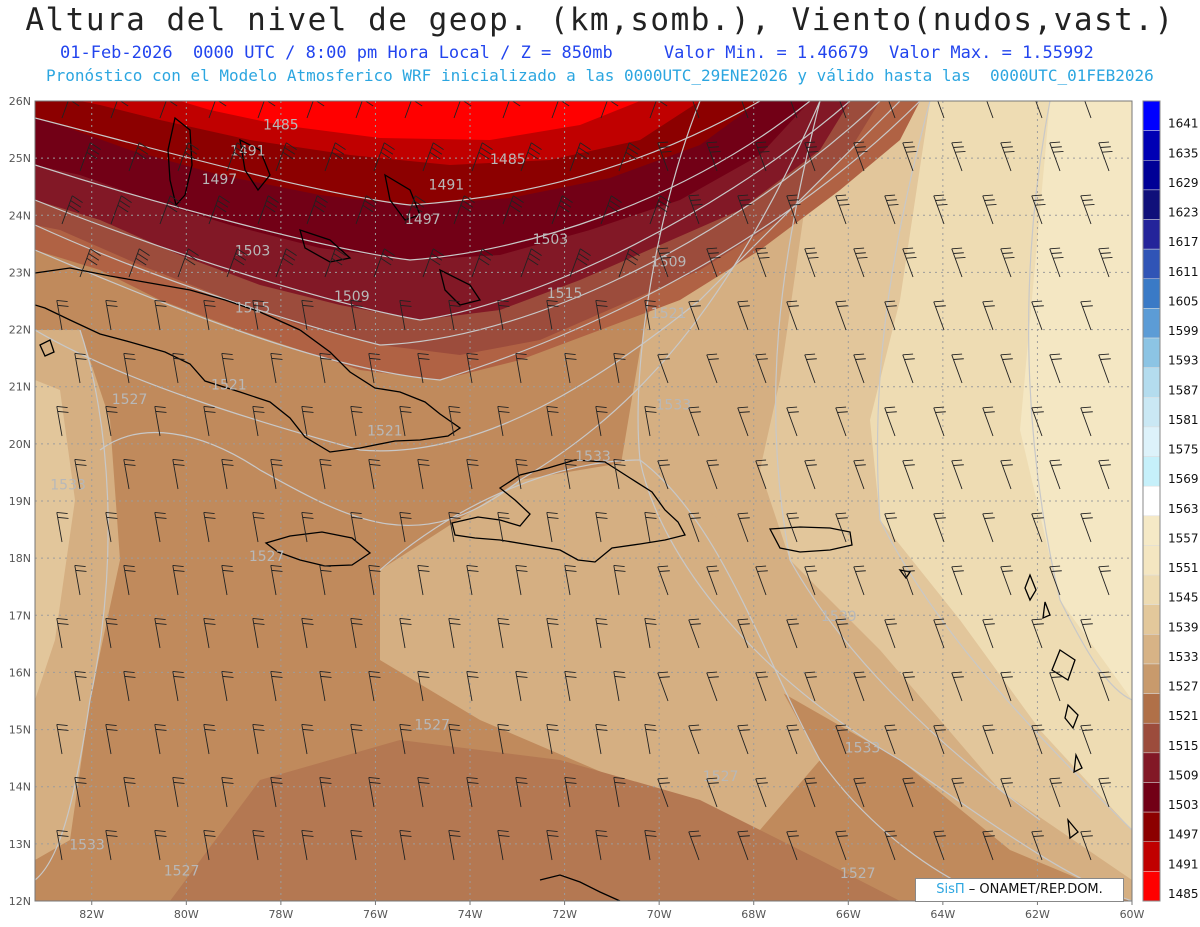 This screenshot has height=927, width=1200. I want to click on contour-label: 1497, so click(423, 220).